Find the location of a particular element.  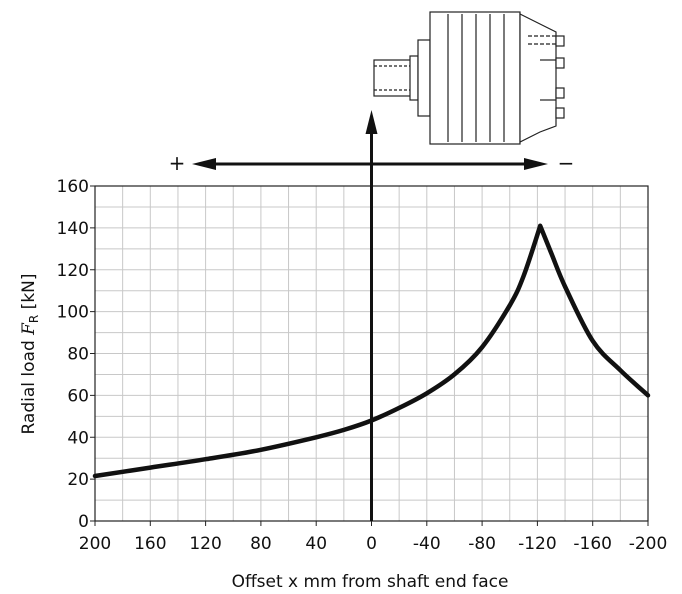

x-tick-labels: 200 160 120 80 40 0 -40 -80 -120 -160 -200 is located at coordinates (373, 537).